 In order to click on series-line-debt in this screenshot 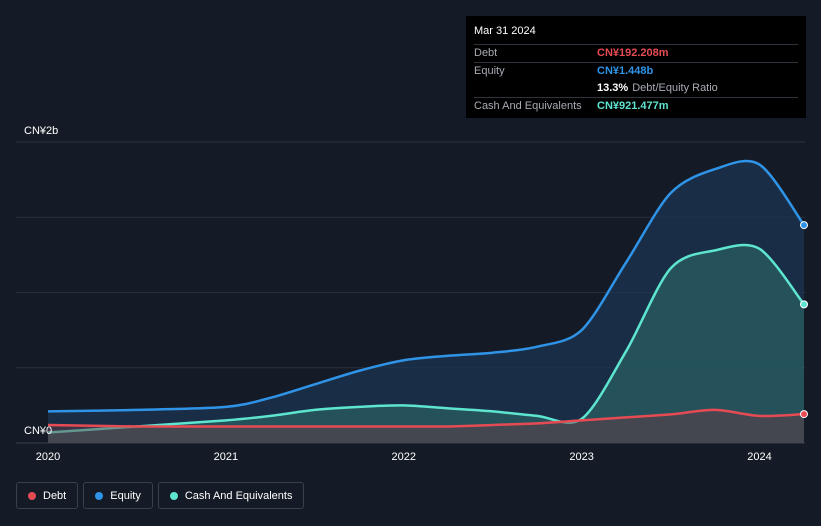, I will do `click(426, 418)`.